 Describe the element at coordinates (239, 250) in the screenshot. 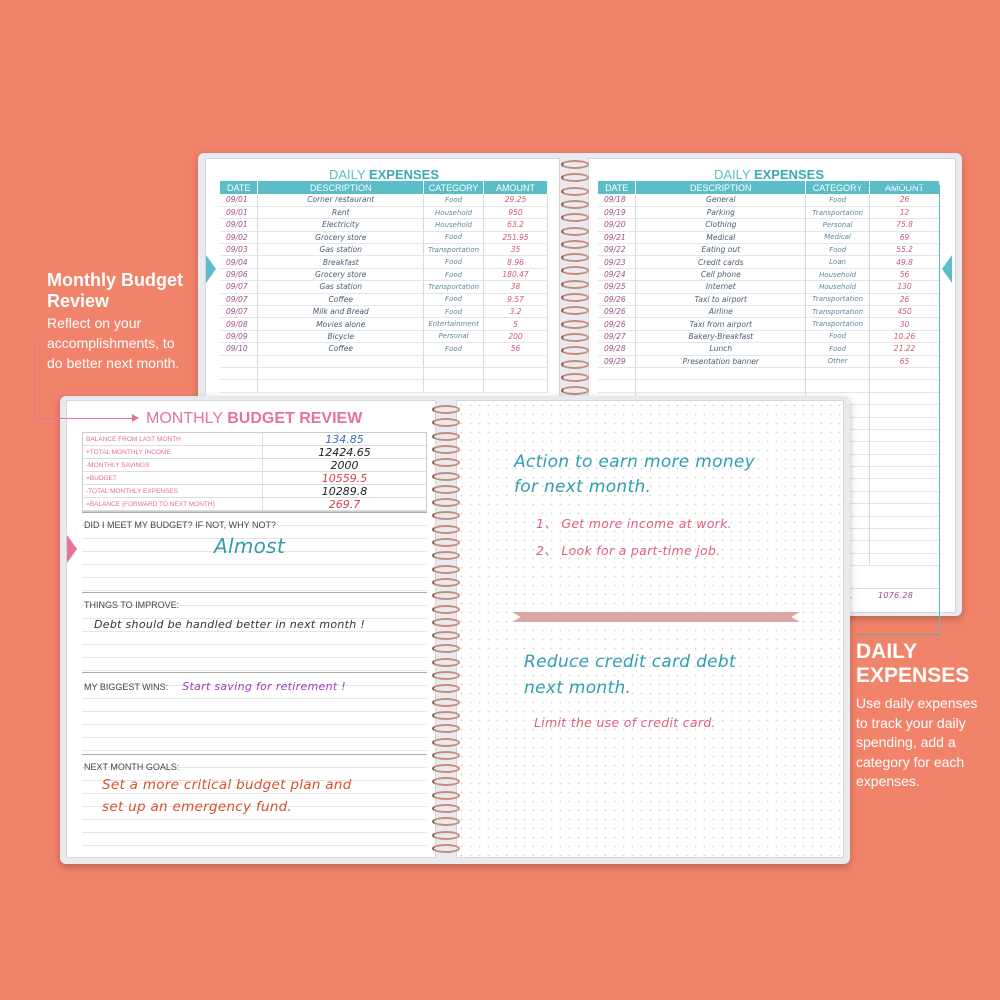

I see `table-cell: 09/03` at that location.